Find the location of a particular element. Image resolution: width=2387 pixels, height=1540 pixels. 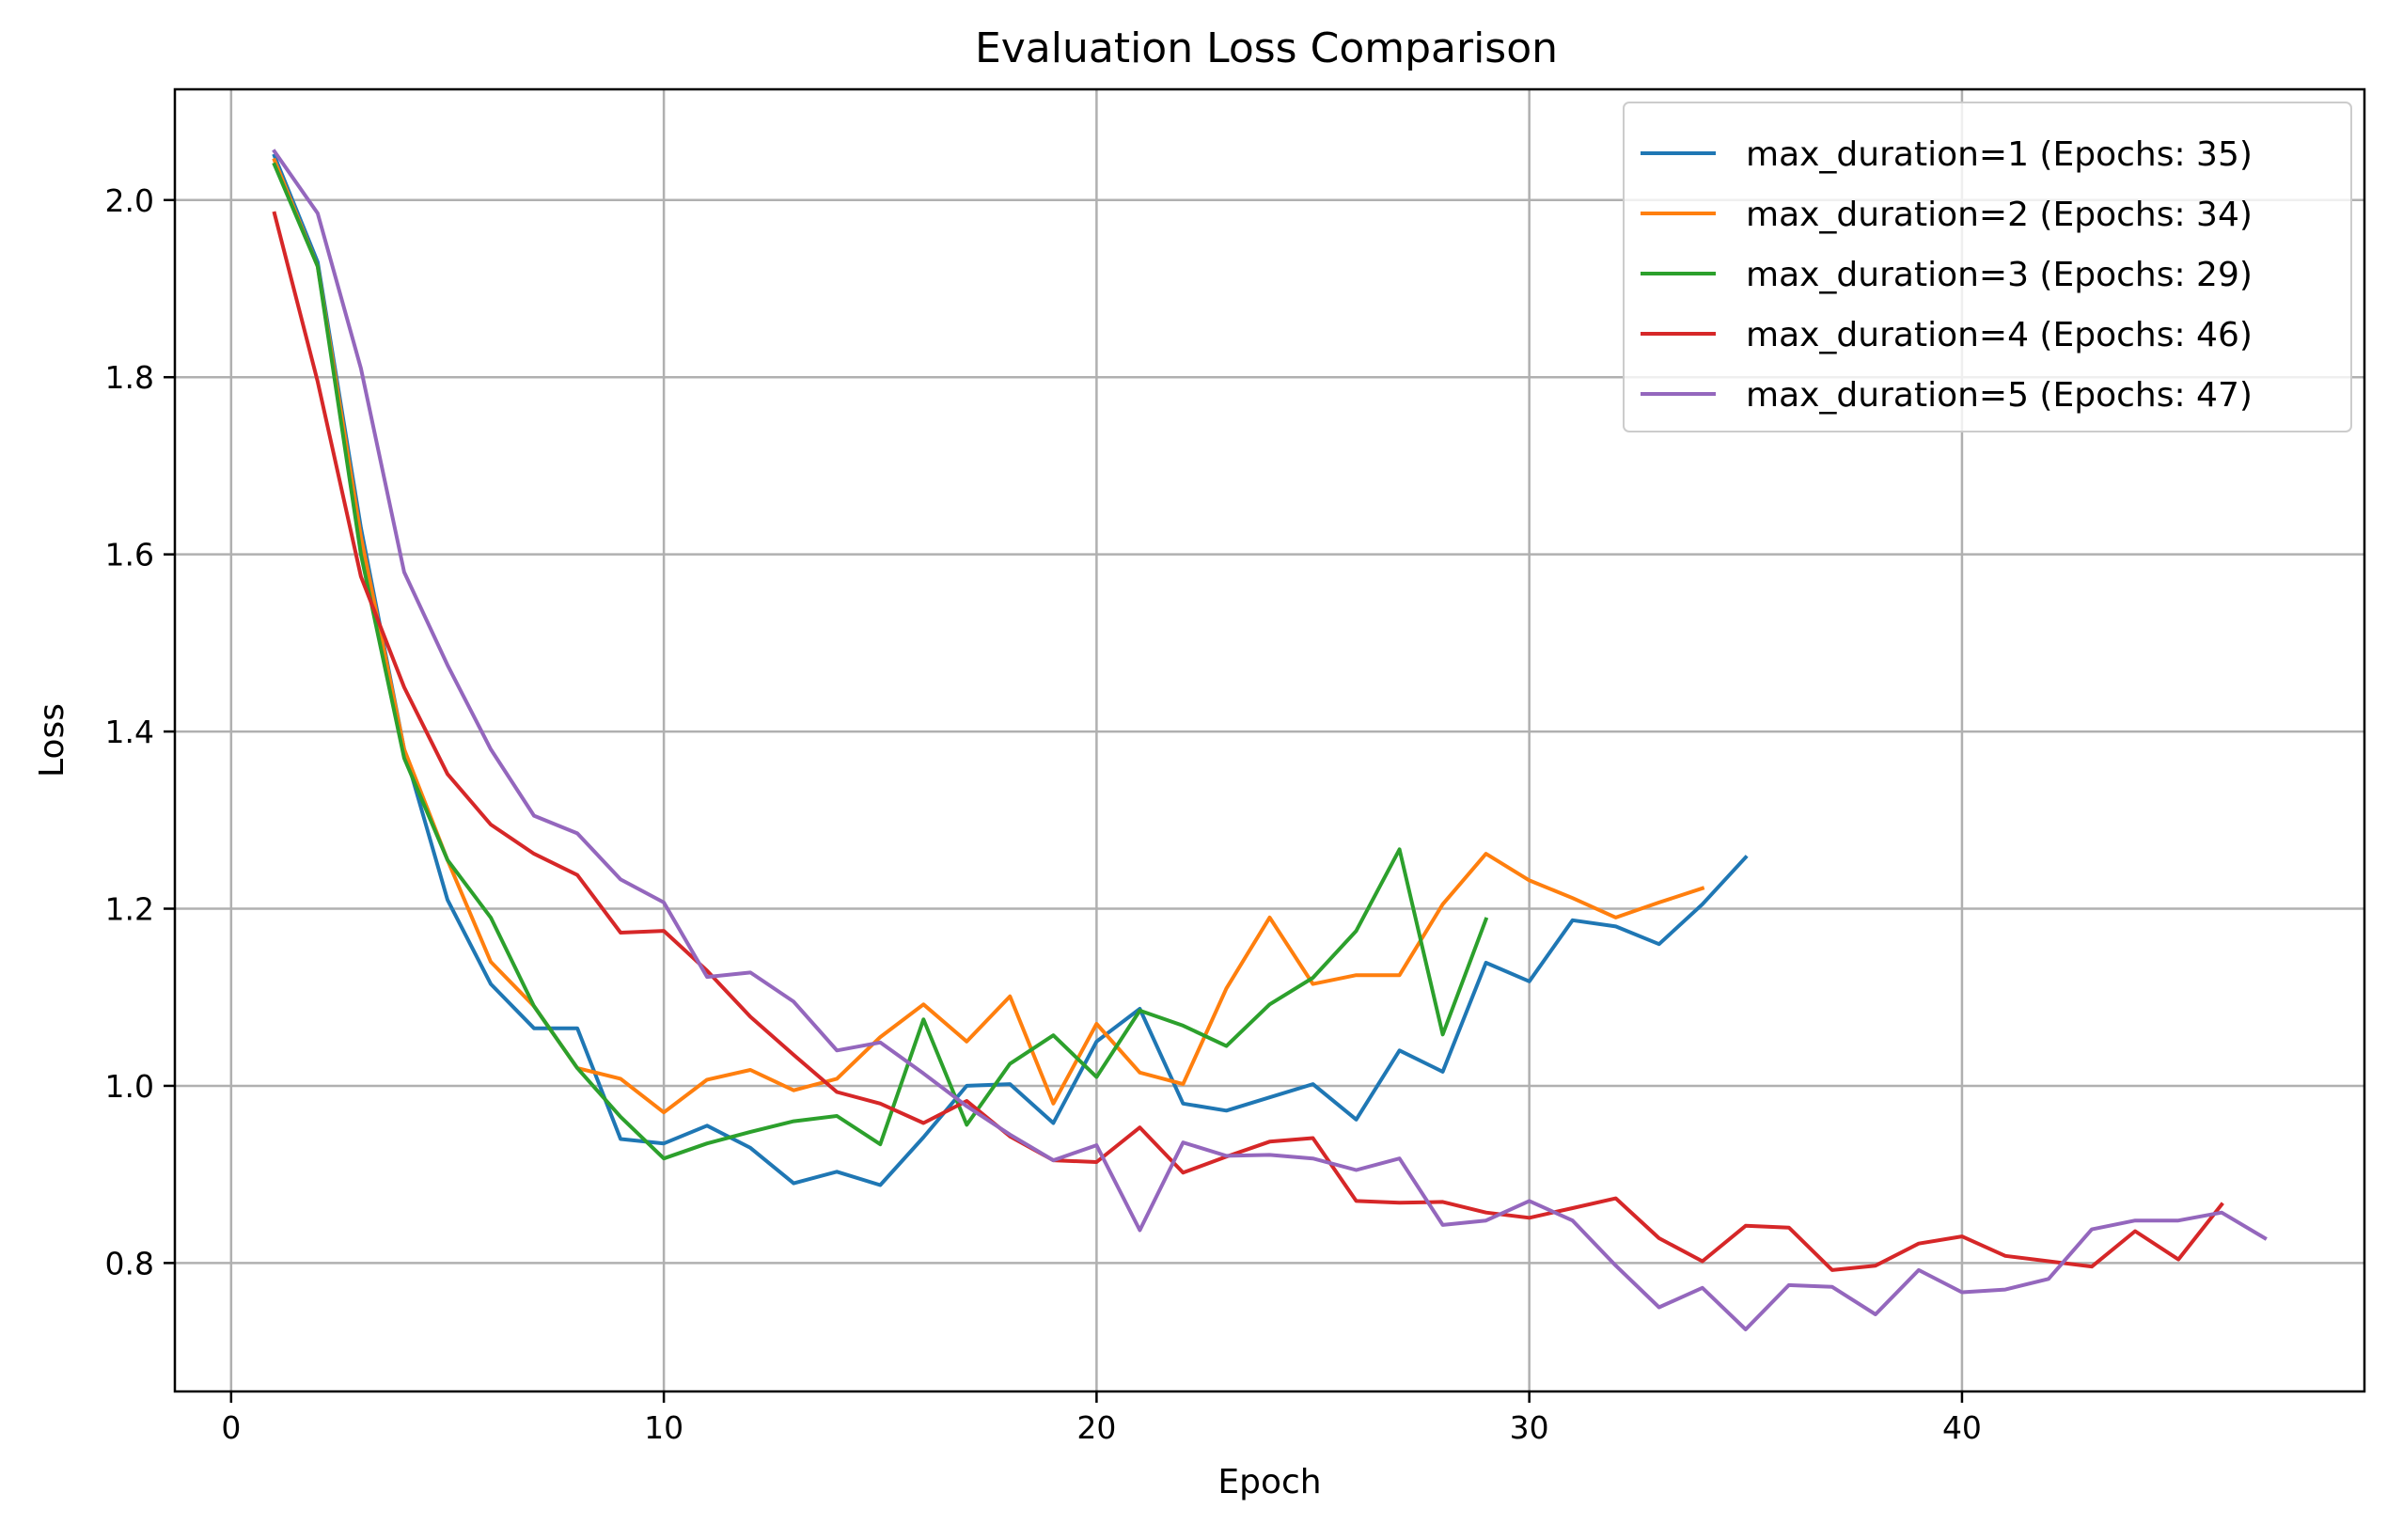

chart-title: Evaluation Loss Comparison is located at coordinates (1266, 48).